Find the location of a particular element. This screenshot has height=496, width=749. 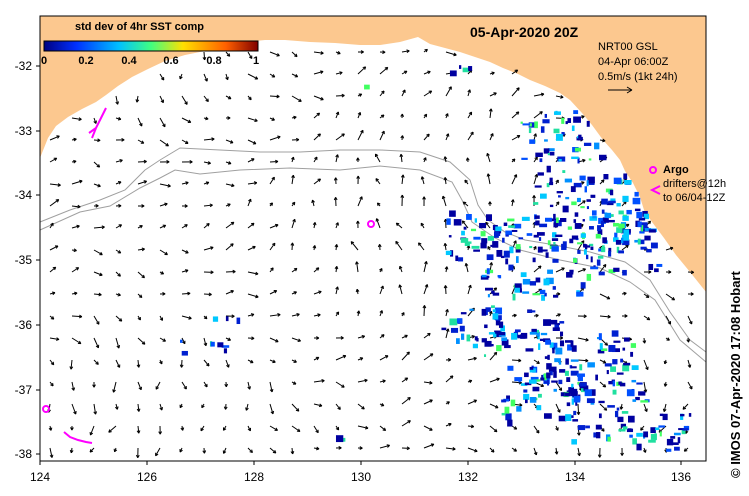

colorbar-tick: 1 is located at coordinates (256, 61).